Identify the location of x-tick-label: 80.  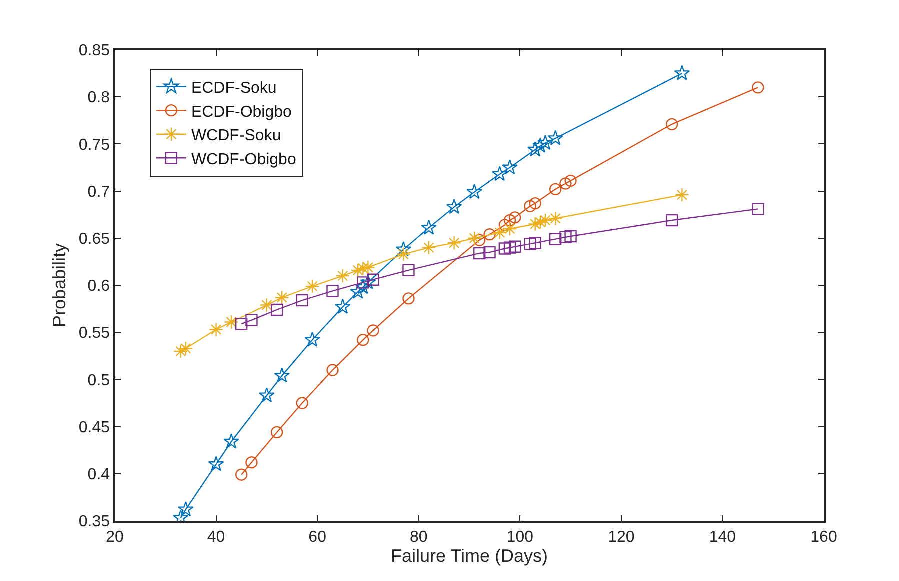
(419, 537).